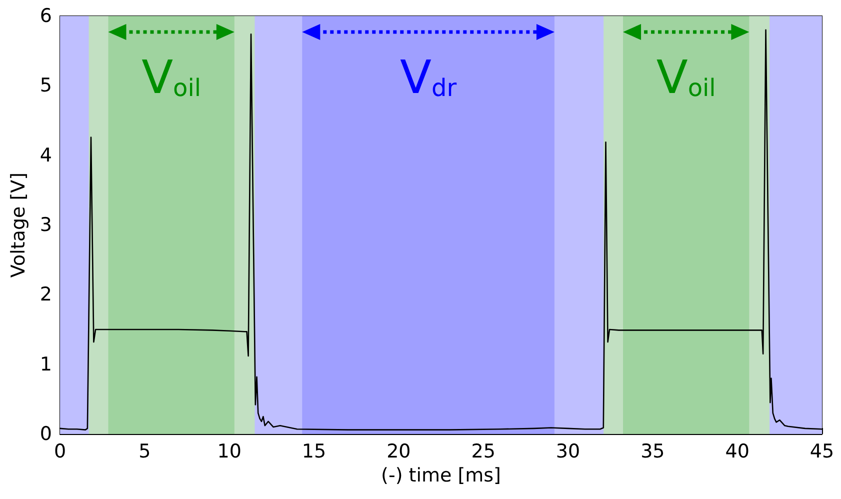 This screenshot has width=841, height=499. I want to click on x-tick-label: 35, so click(652, 451).